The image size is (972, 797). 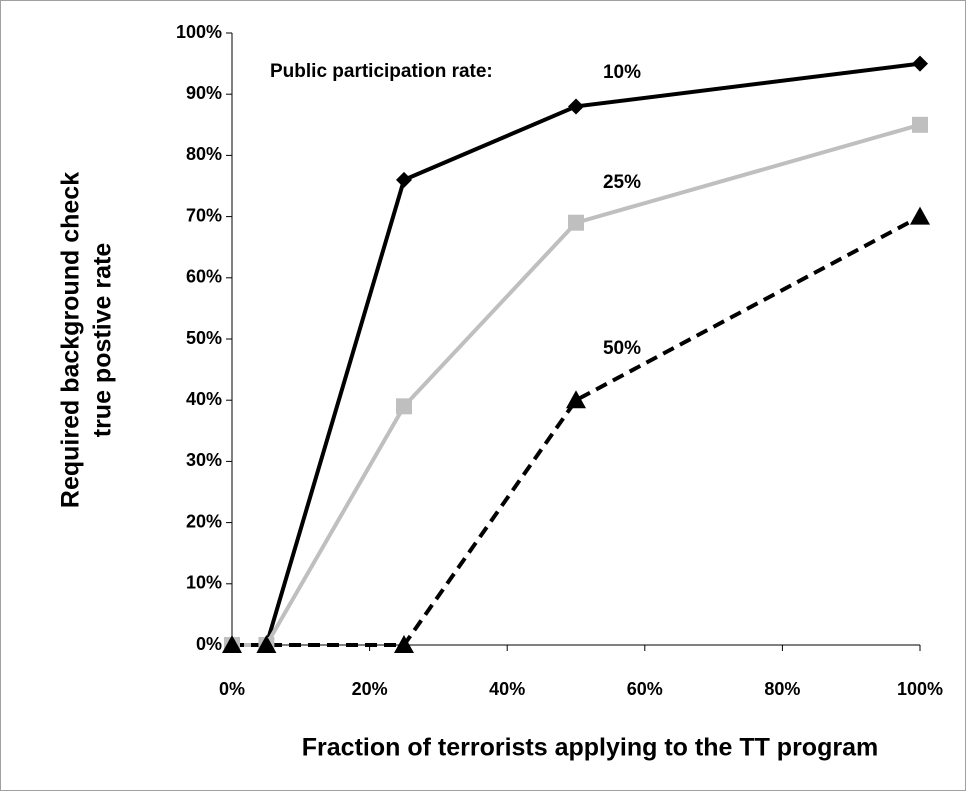 What do you see at coordinates (645, 689) in the screenshot?
I see `x-tick-label: 60%` at bounding box center [645, 689].